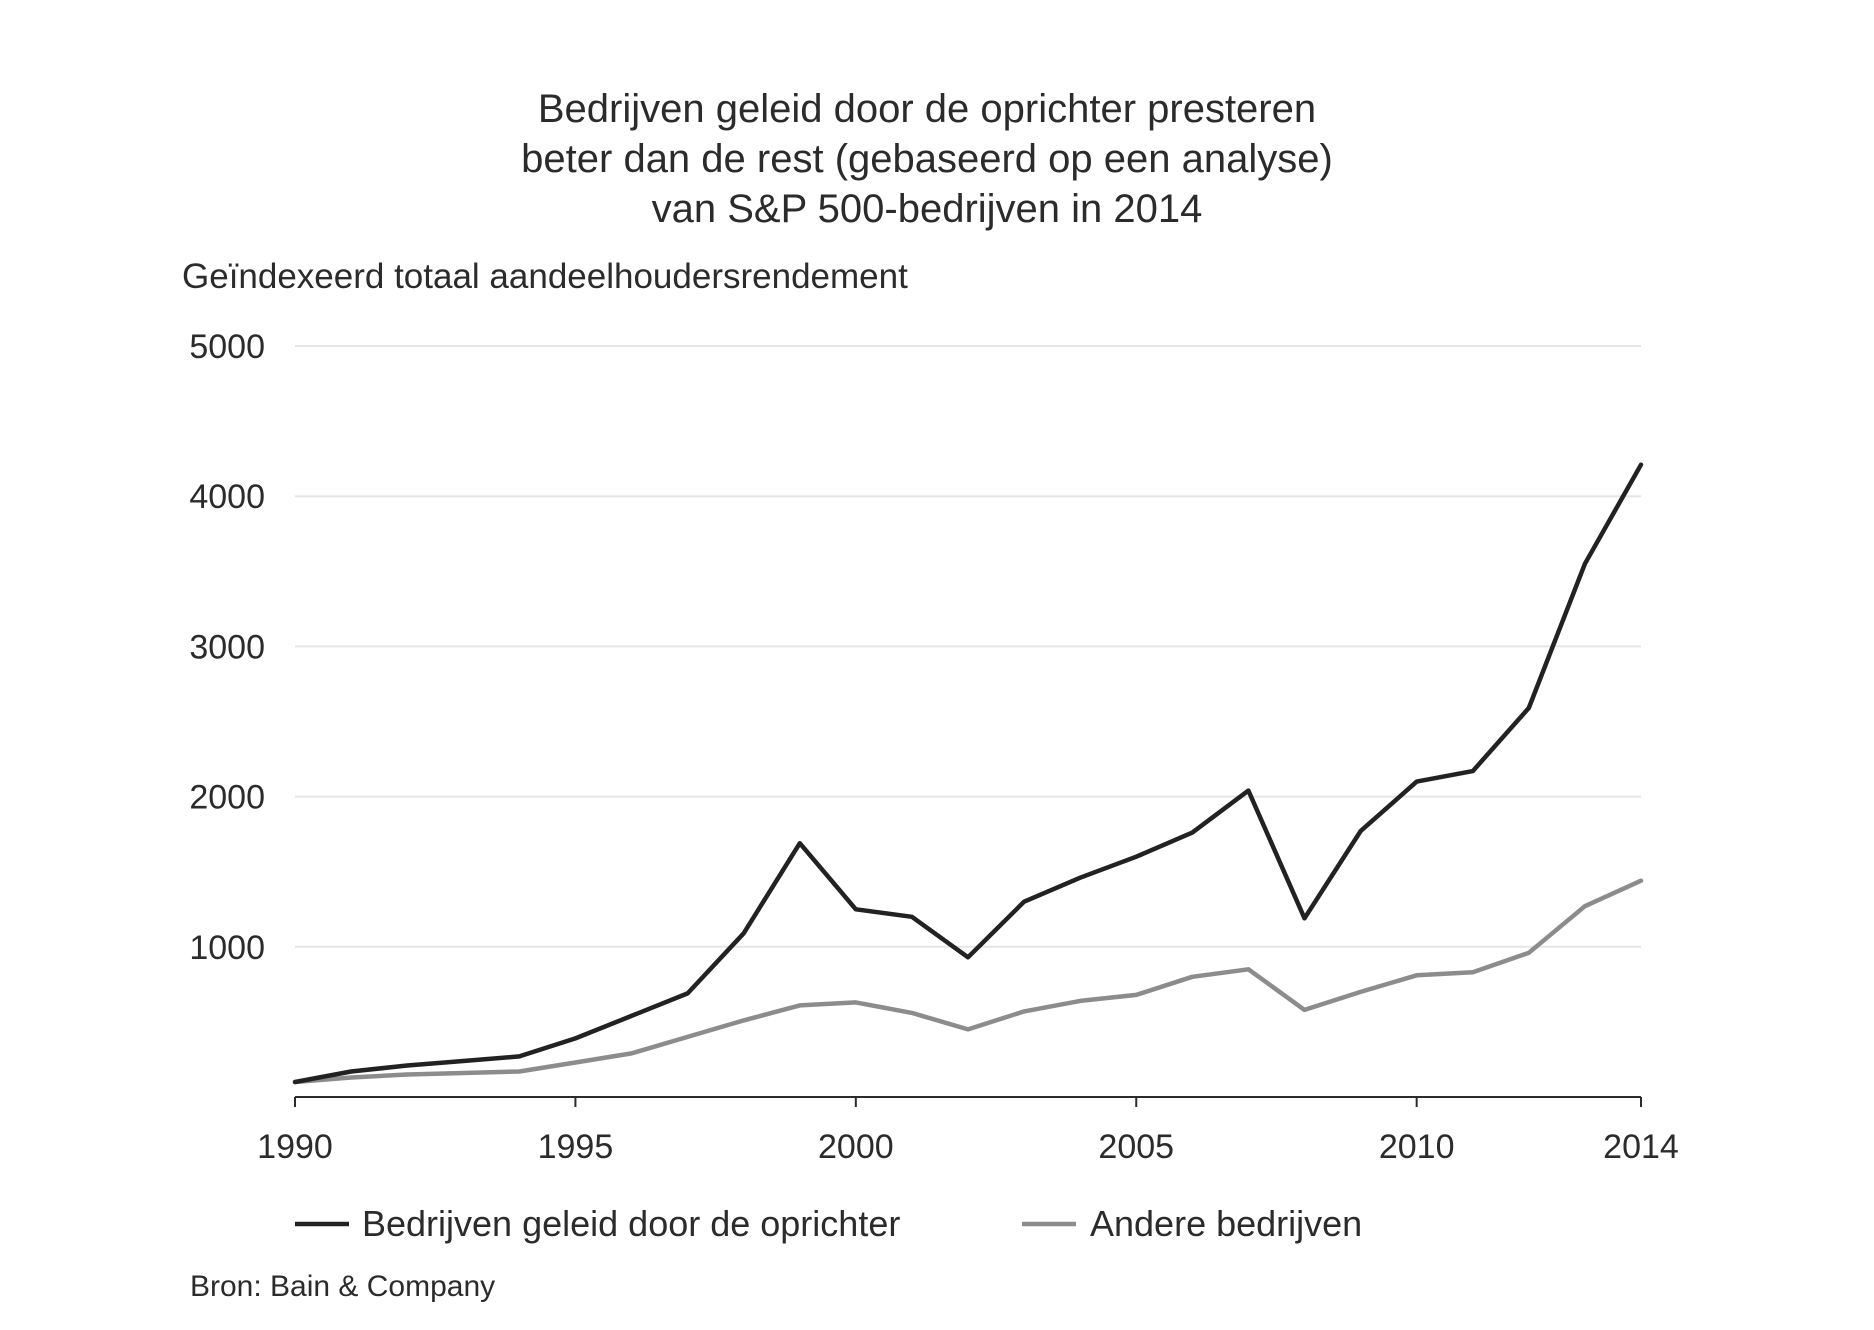 Image resolution: width=1874 pixels, height=1330 pixels. What do you see at coordinates (227, 347) in the screenshot?
I see `y-tick-label-5000: 5000` at bounding box center [227, 347].